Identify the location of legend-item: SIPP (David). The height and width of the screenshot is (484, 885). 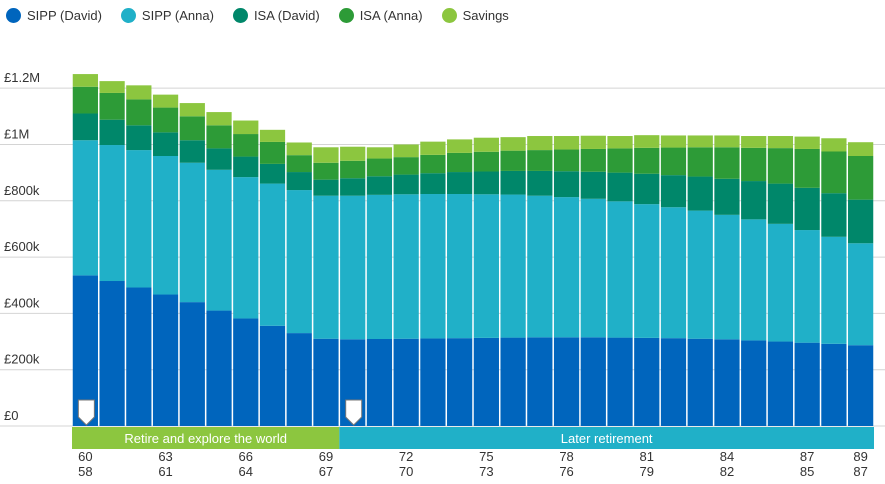
(54, 15).